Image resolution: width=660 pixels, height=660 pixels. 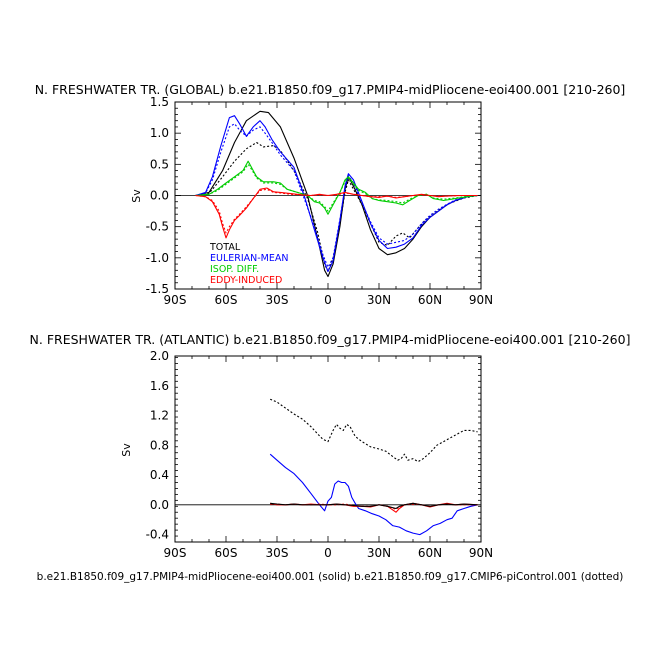 I want to click on series-line-isop-diff-dotted, so click(x=336, y=187).